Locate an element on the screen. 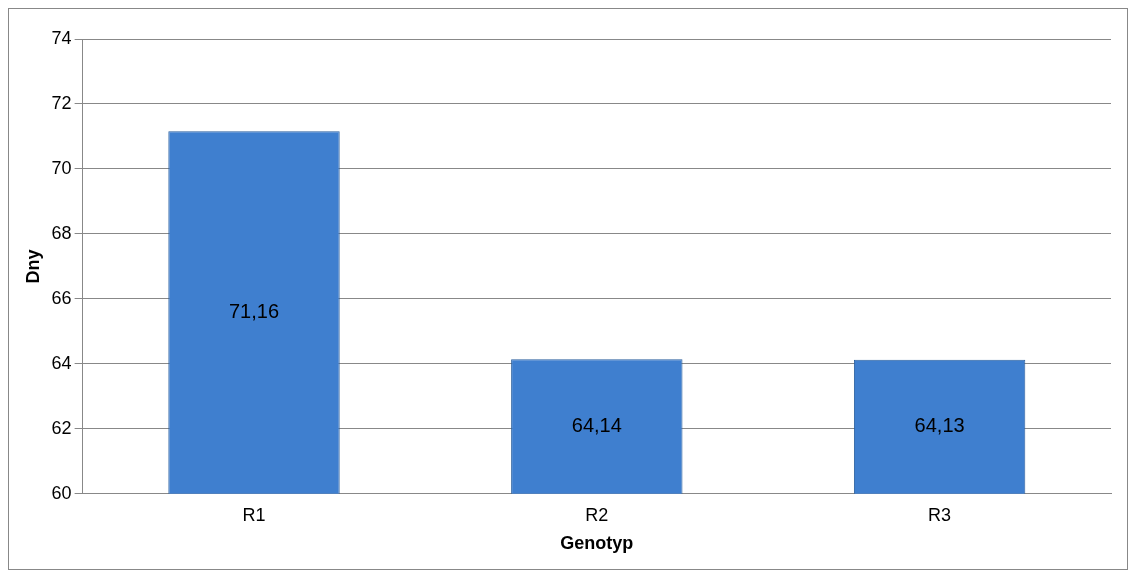 Image resolution: width=1138 pixels, height=580 pixels. y-tick-label: 62 is located at coordinates (61, 427).